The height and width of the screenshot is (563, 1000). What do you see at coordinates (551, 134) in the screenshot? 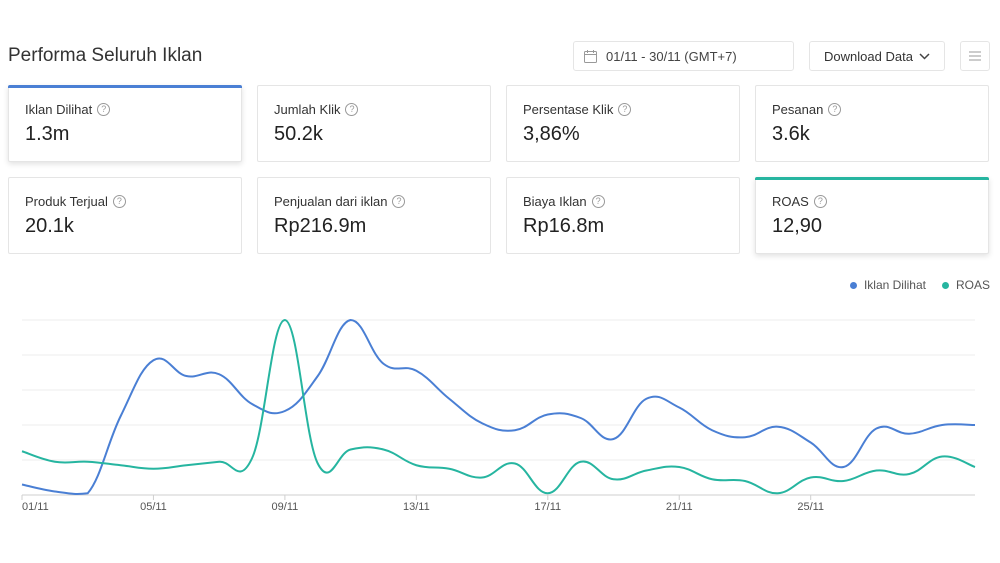
I see `metric-value: 3,86%` at bounding box center [551, 134].